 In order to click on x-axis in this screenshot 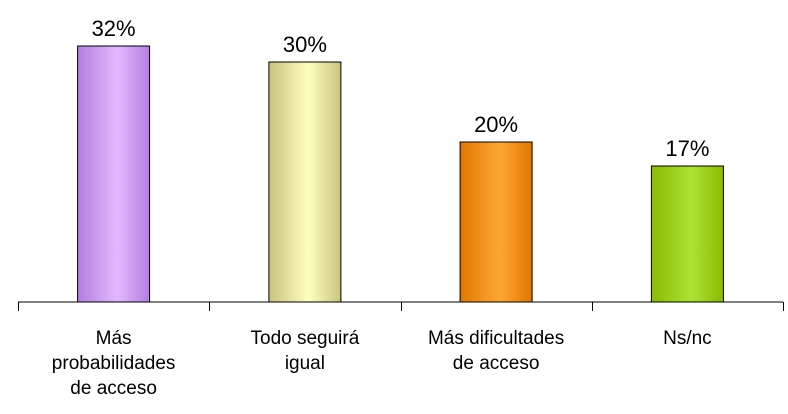, I will do `click(401, 306)`.